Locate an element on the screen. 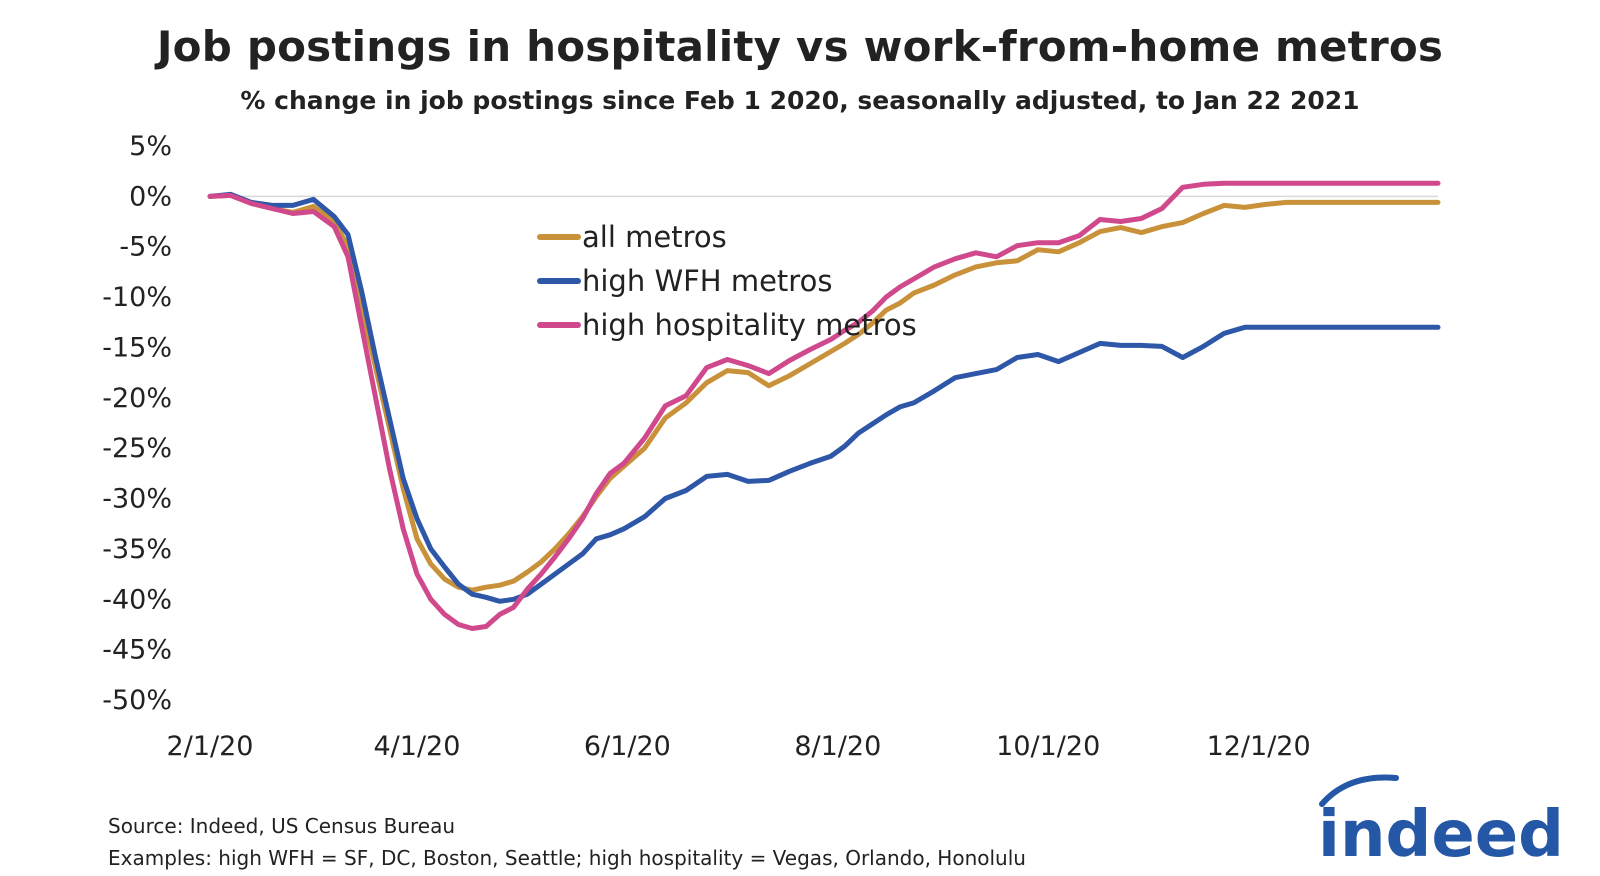 The height and width of the screenshot is (876, 1600). x-tick-label: 4/1/20 is located at coordinates (417, 746).